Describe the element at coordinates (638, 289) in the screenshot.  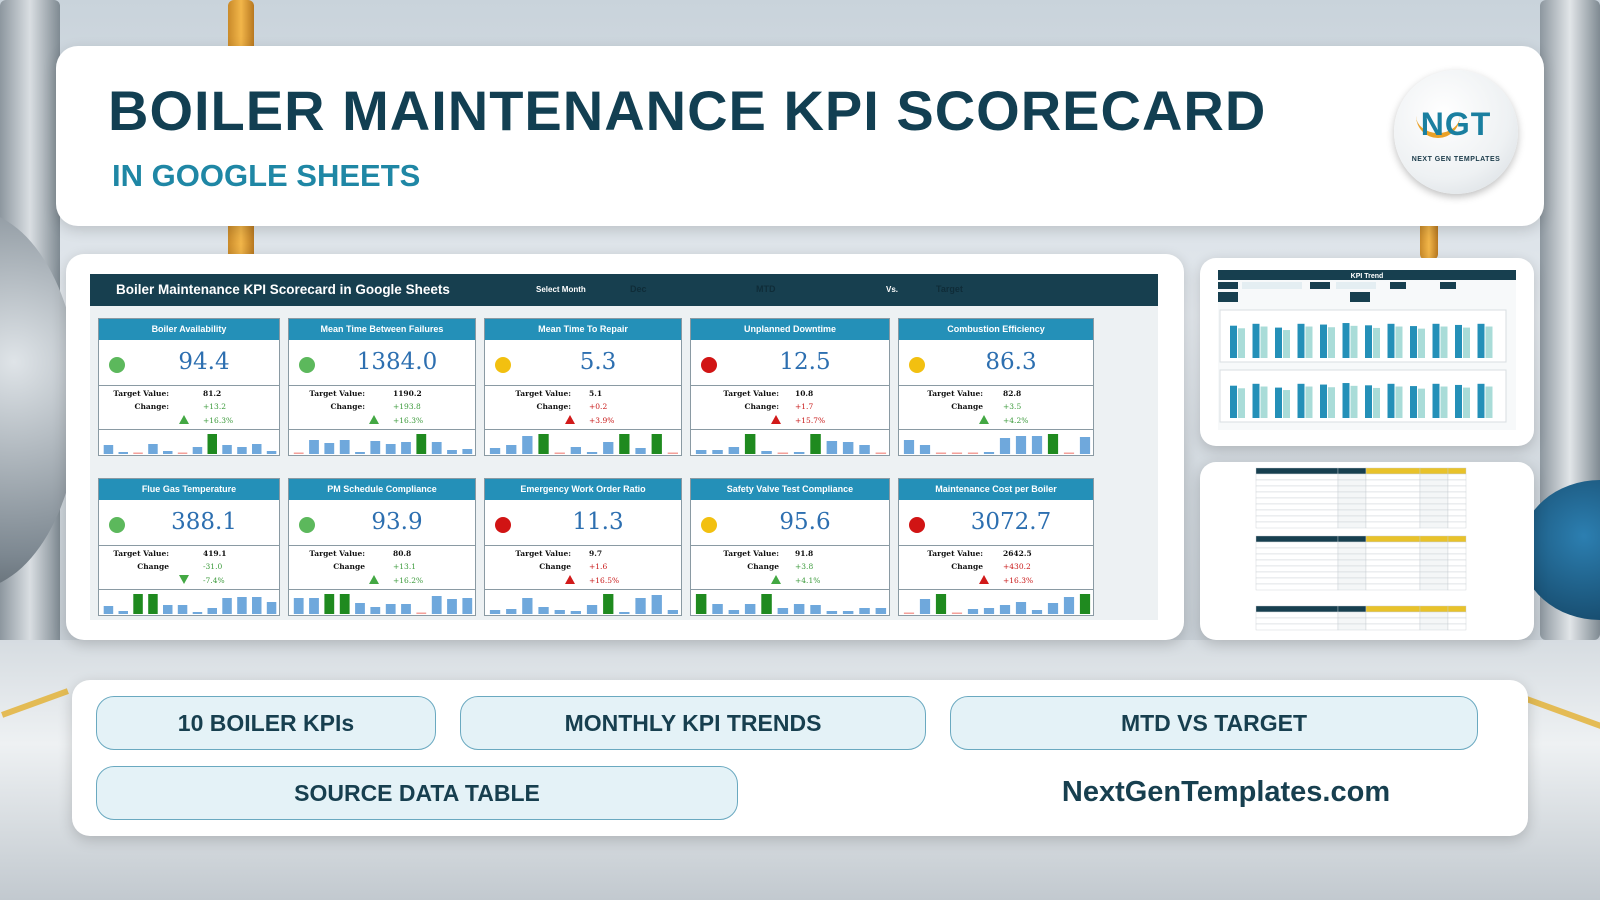
I see `month-select: Dec` at that location.